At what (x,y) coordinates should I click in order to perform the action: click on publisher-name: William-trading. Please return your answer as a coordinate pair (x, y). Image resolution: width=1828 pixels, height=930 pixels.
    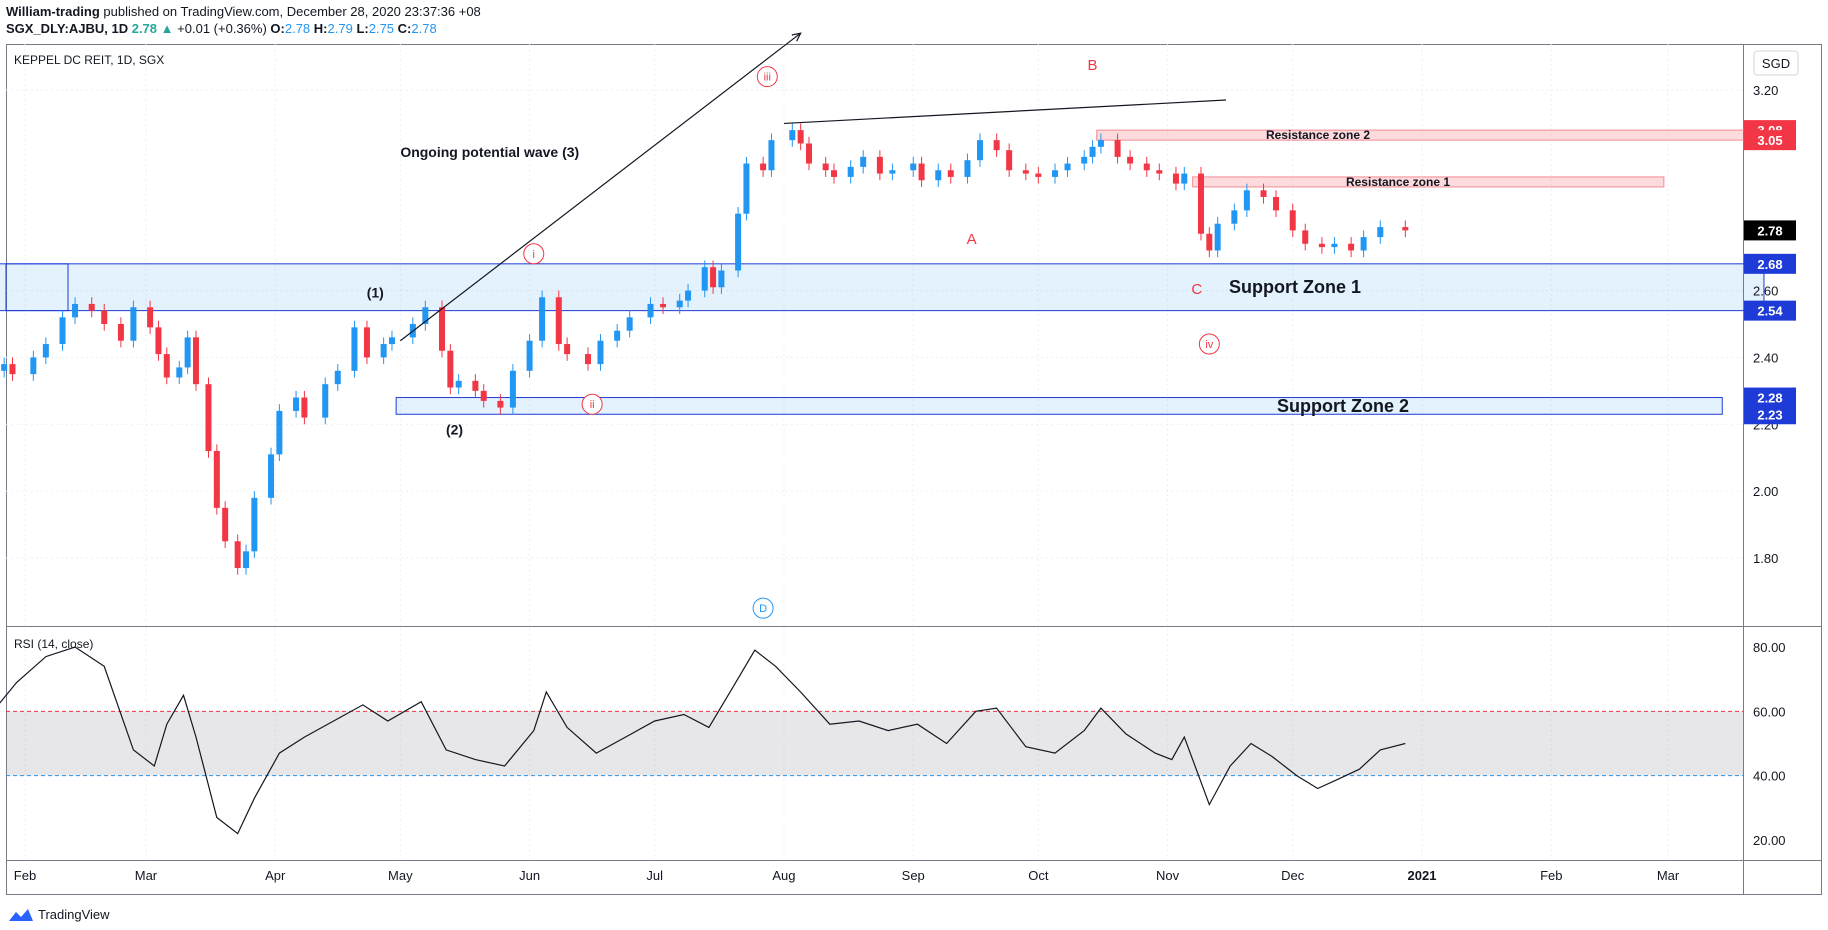
    Looking at the image, I should click on (53, 11).